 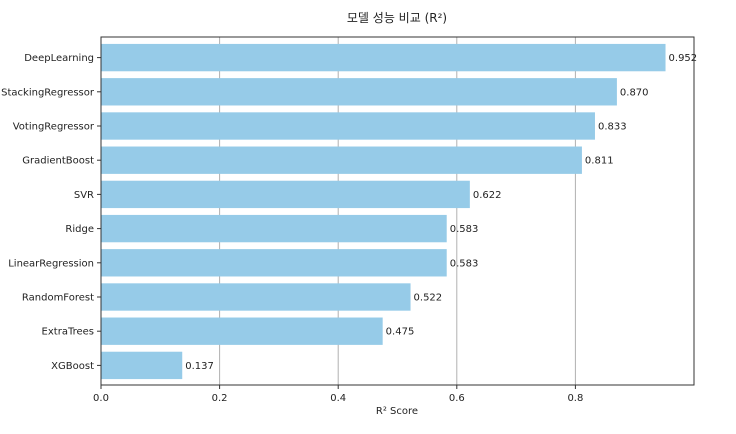 What do you see at coordinates (72, 366) in the screenshot?
I see `category-label: XGBoost` at bounding box center [72, 366].